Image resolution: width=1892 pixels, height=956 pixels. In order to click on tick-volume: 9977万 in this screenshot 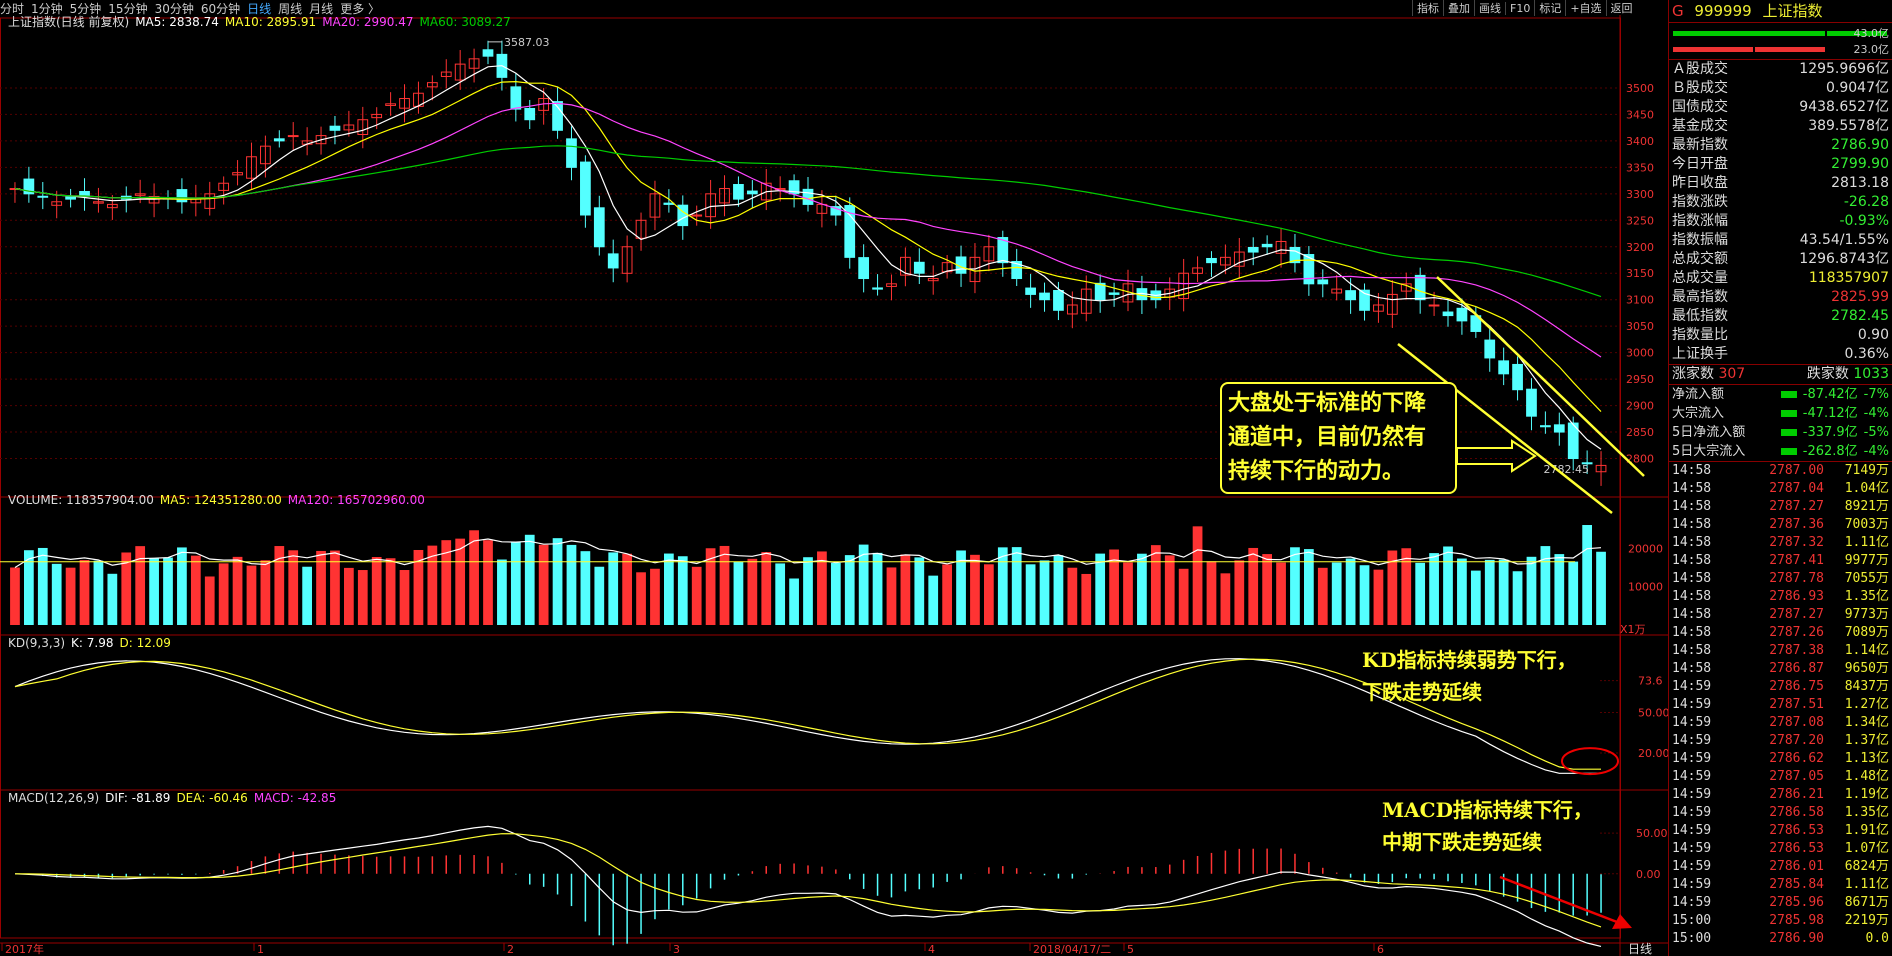, I will do `click(1866, 560)`.